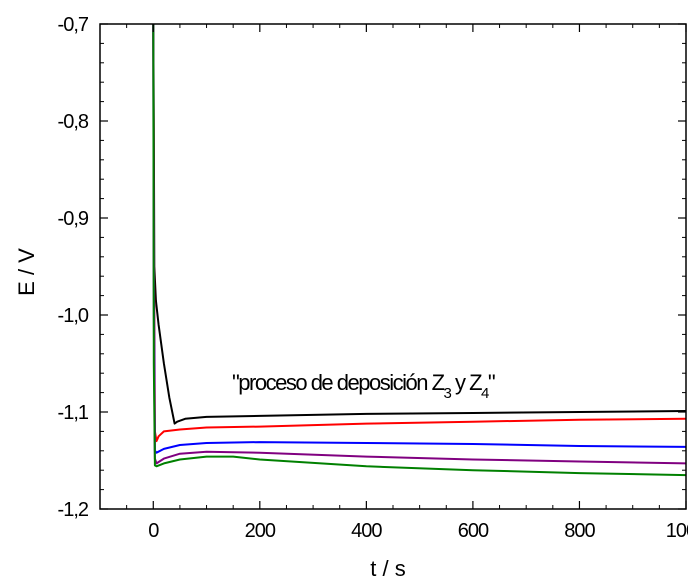 The height and width of the screenshot is (588, 688). What do you see at coordinates (73, 510) in the screenshot?
I see `y-tick-label: -1,2` at bounding box center [73, 510].